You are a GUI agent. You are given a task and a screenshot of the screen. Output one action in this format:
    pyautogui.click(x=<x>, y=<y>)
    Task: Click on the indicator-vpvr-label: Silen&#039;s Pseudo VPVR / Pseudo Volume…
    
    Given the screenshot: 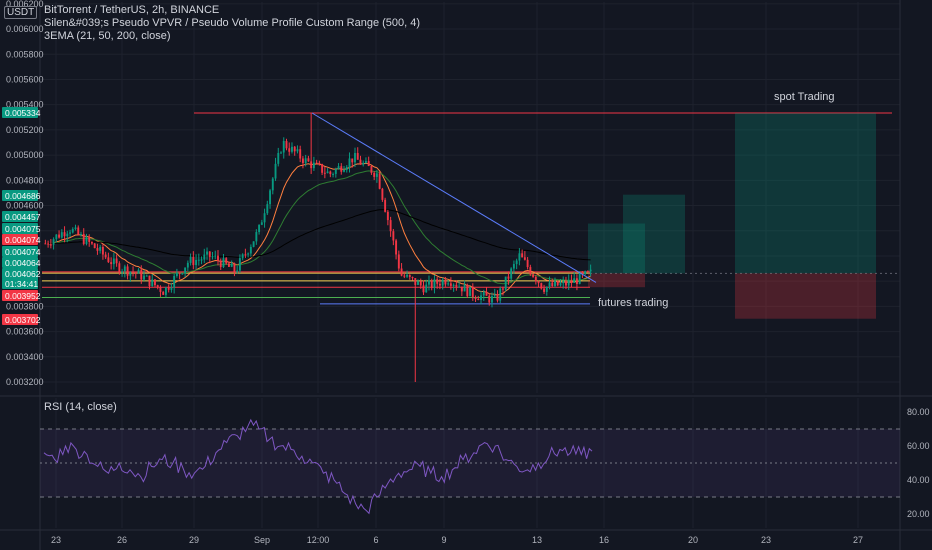 What is the action you would take?
    pyautogui.click(x=232, y=23)
    